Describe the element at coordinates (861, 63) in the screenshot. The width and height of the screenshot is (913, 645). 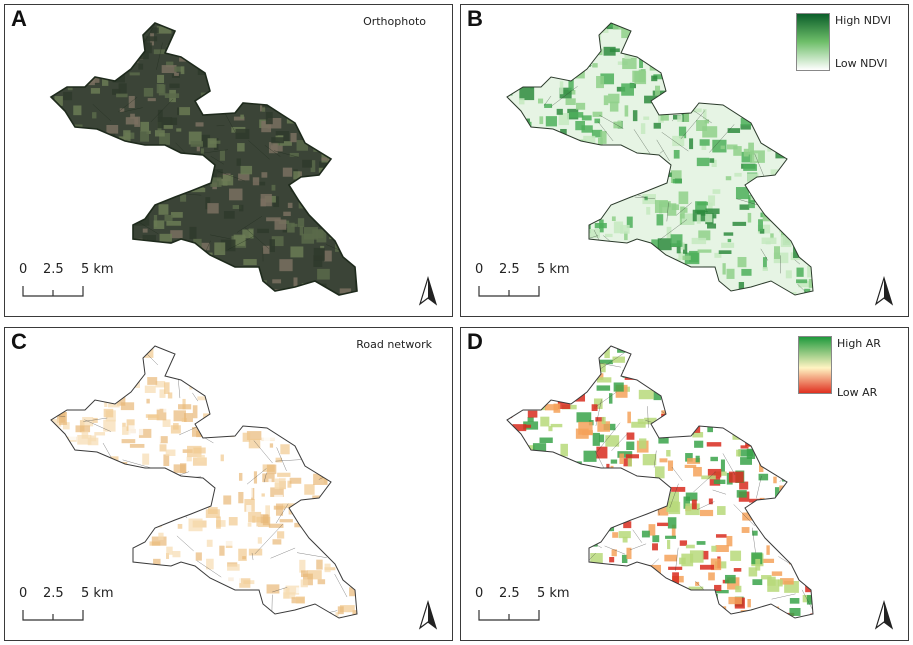
I see `legend-low-label: Low NDVI` at that location.